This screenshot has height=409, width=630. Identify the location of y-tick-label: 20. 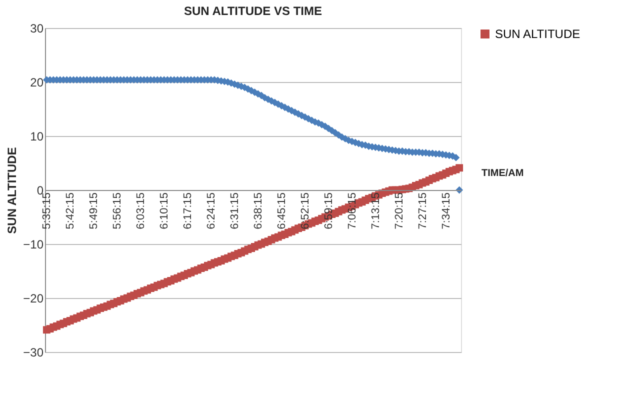
(37, 83).